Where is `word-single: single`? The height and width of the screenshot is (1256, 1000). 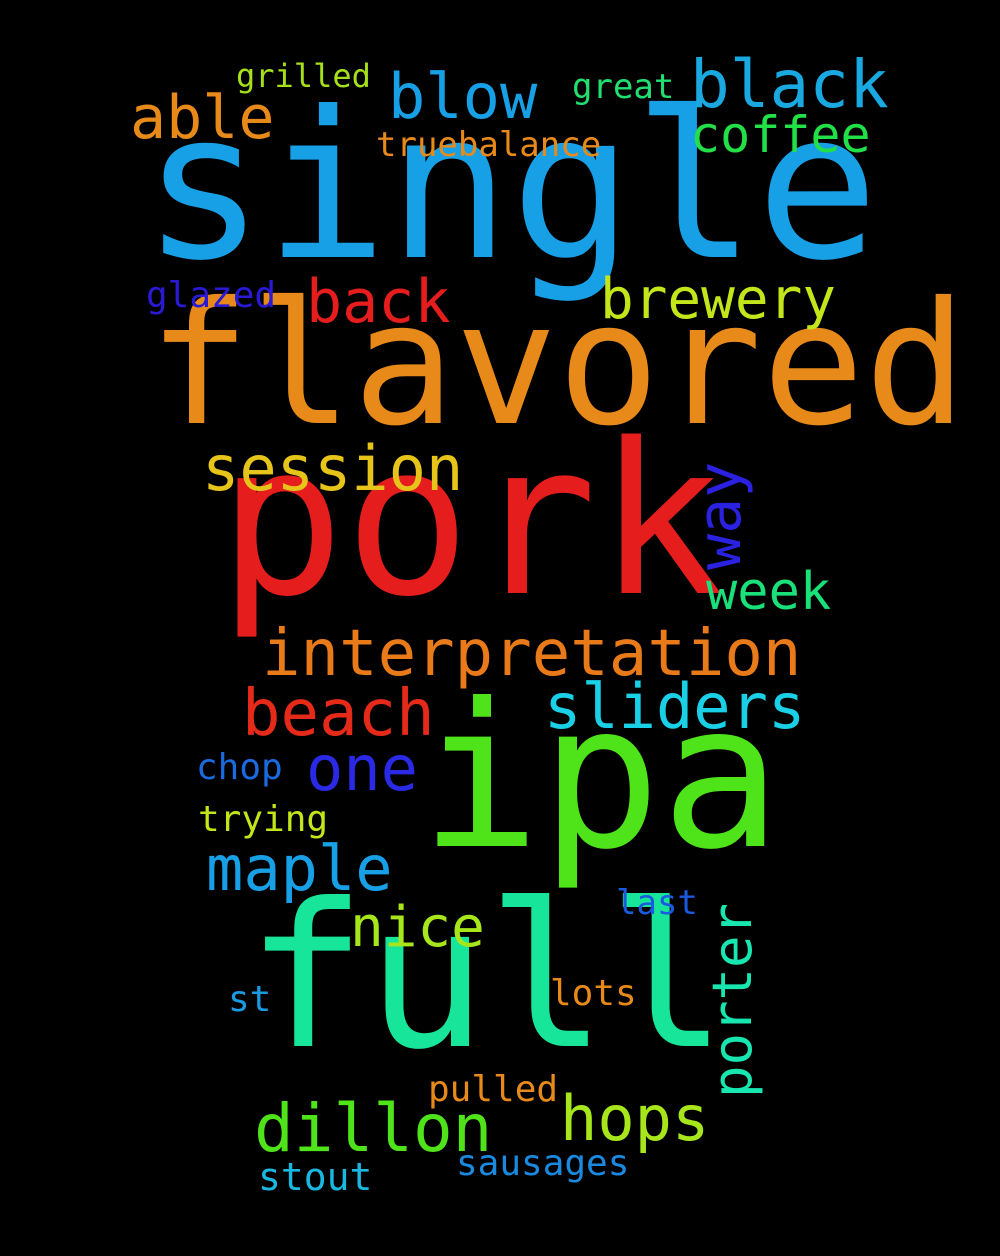
word-single: single is located at coordinates (510, 187).